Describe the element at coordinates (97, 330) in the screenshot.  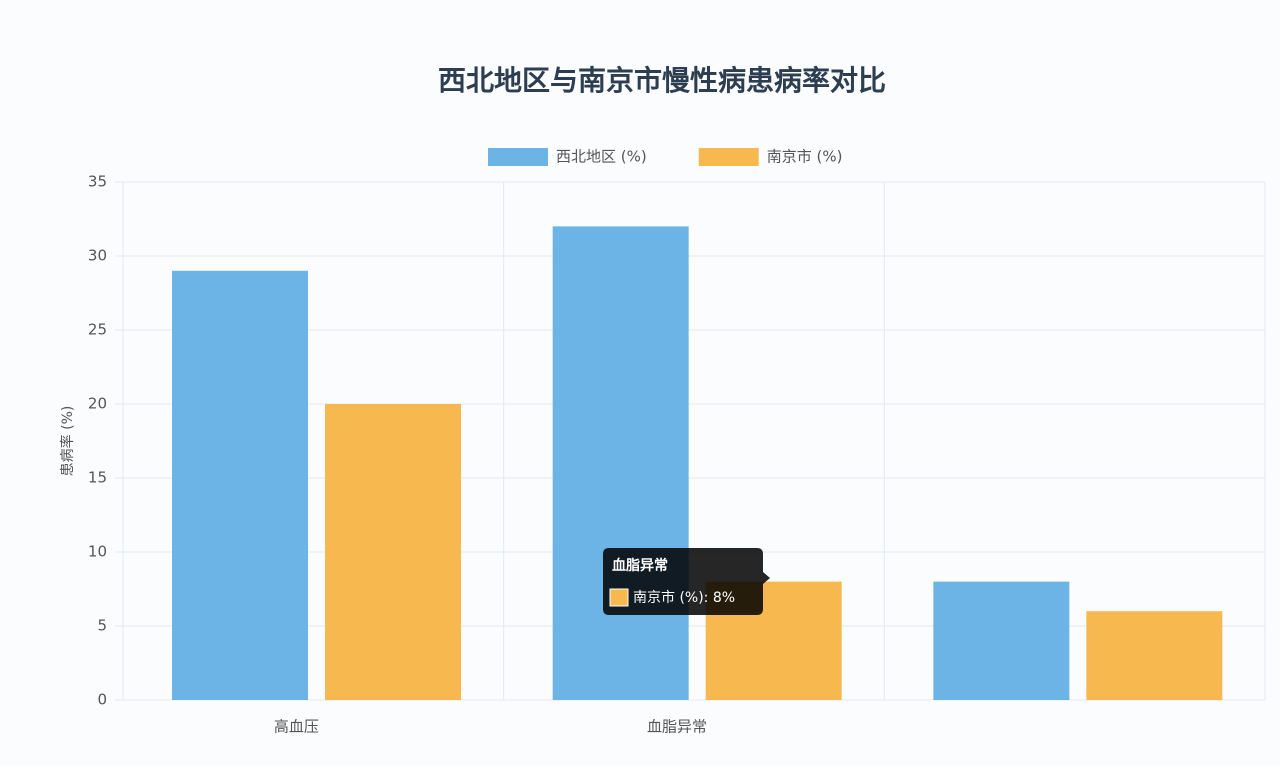
I see `y-tick-label: 25` at that location.